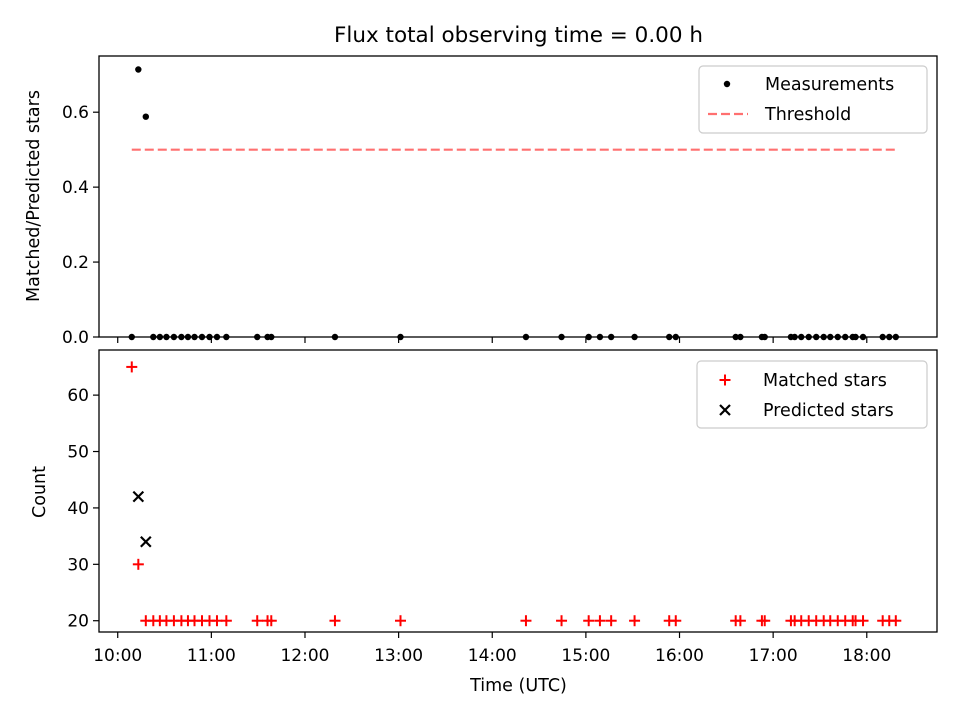  What do you see at coordinates (727, 84) in the screenshot?
I see `legend-measurements-swatch` at bounding box center [727, 84].